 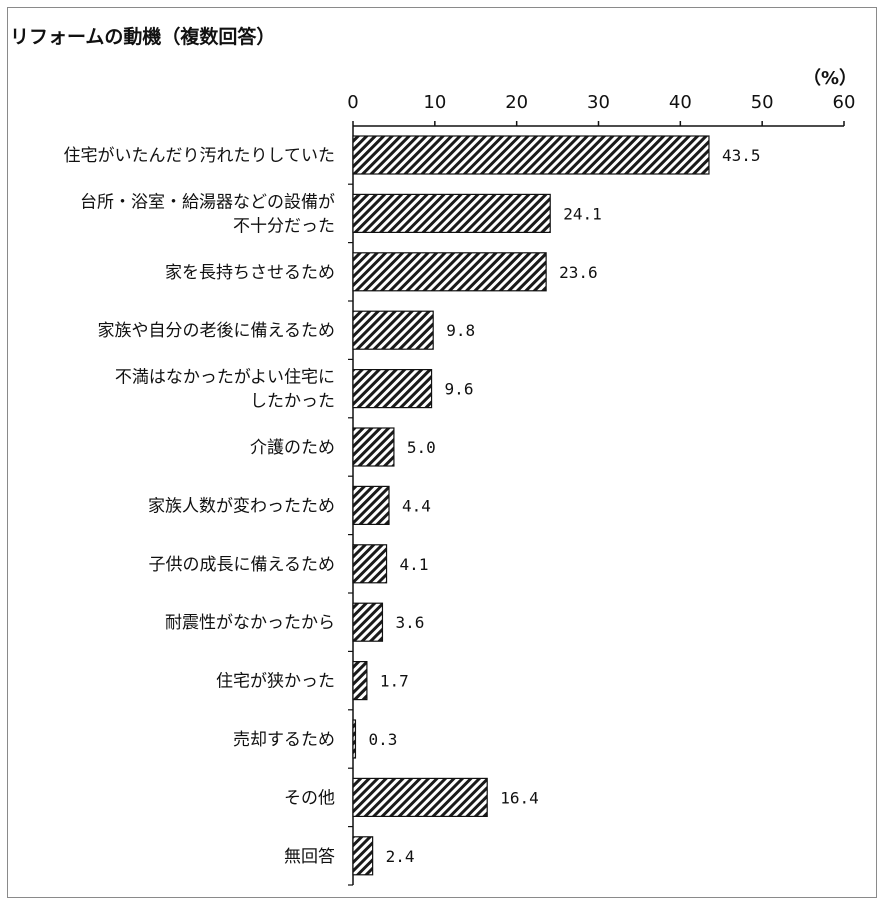 I want to click on data-label: 16.4, so click(x=519, y=797).